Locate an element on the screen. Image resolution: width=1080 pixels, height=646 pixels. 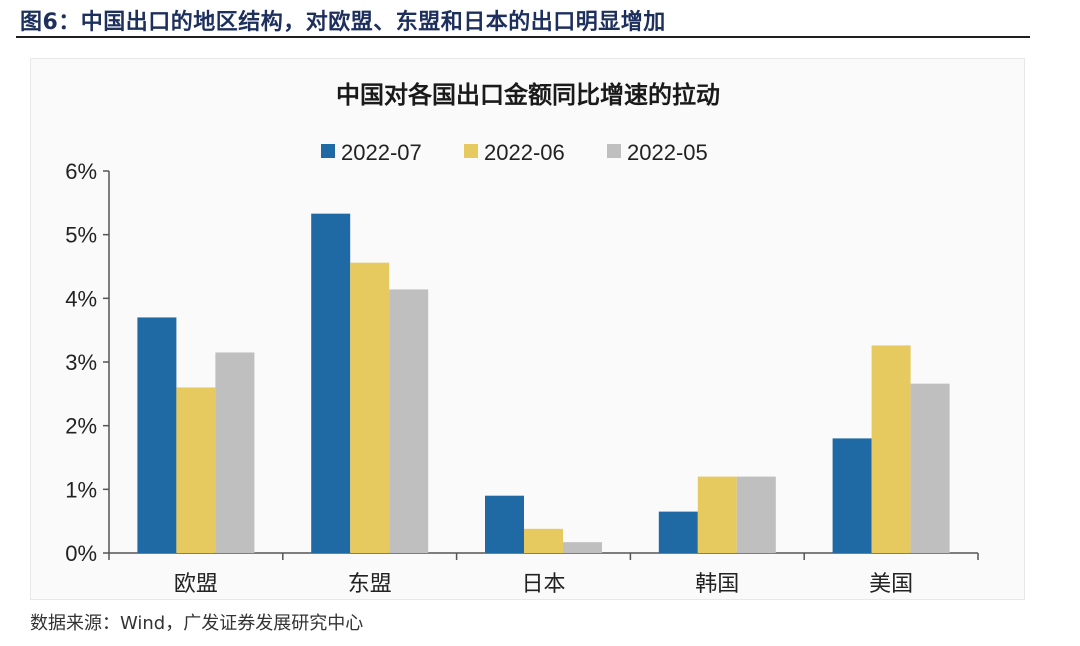
legend-label: 2022-07 is located at coordinates (381, 152).